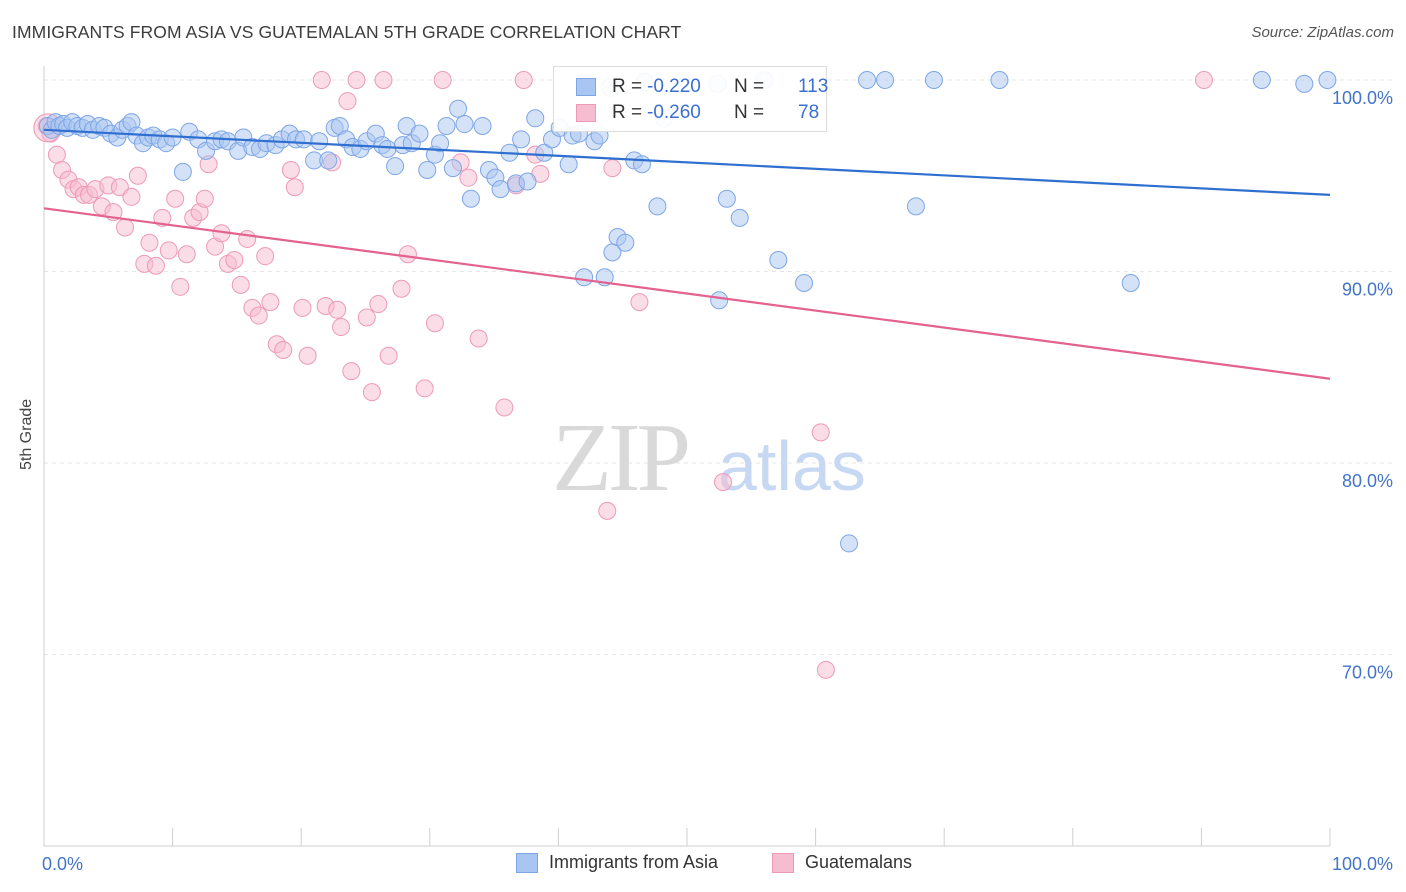  Describe the element at coordinates (586, 113) in the screenshot. I see `legend-swatch-pink` at that location.